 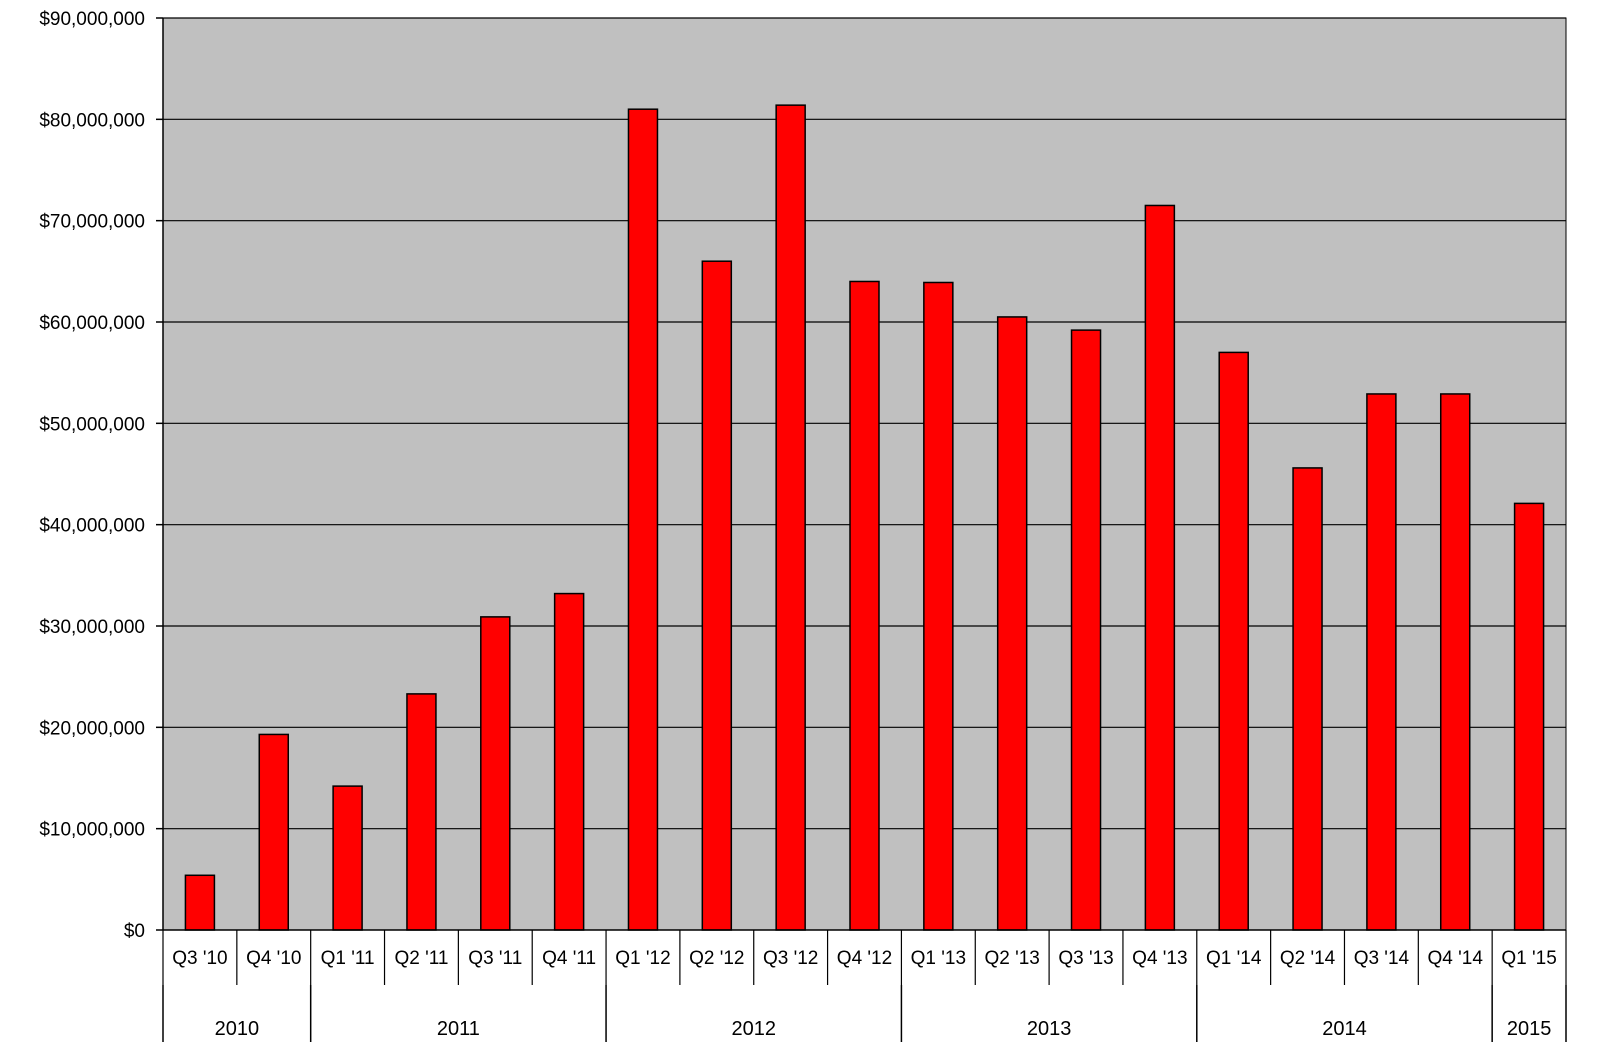 I want to click on y-tick-label: $10,000,000, so click(x=92, y=830).